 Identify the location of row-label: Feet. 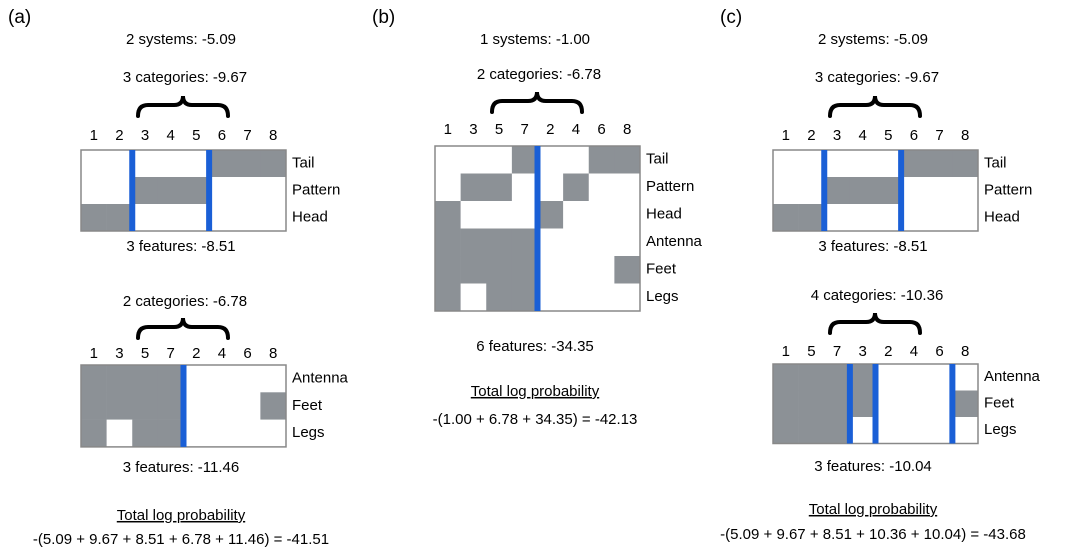
(307, 405).